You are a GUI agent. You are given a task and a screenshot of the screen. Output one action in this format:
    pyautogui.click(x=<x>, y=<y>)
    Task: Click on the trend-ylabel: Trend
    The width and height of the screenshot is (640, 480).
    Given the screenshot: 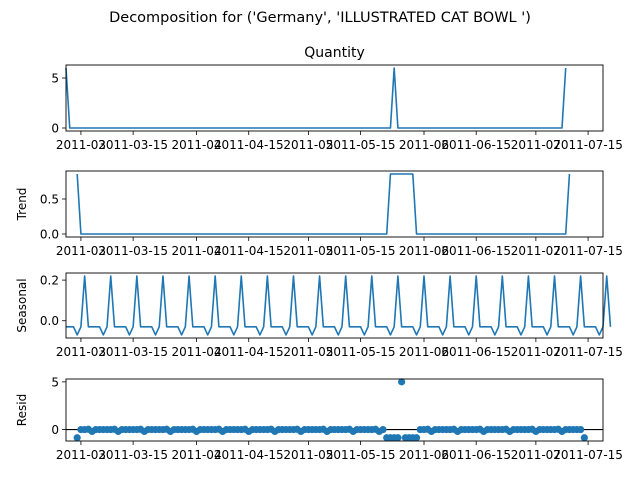 What is the action you would take?
    pyautogui.click(x=22, y=205)
    